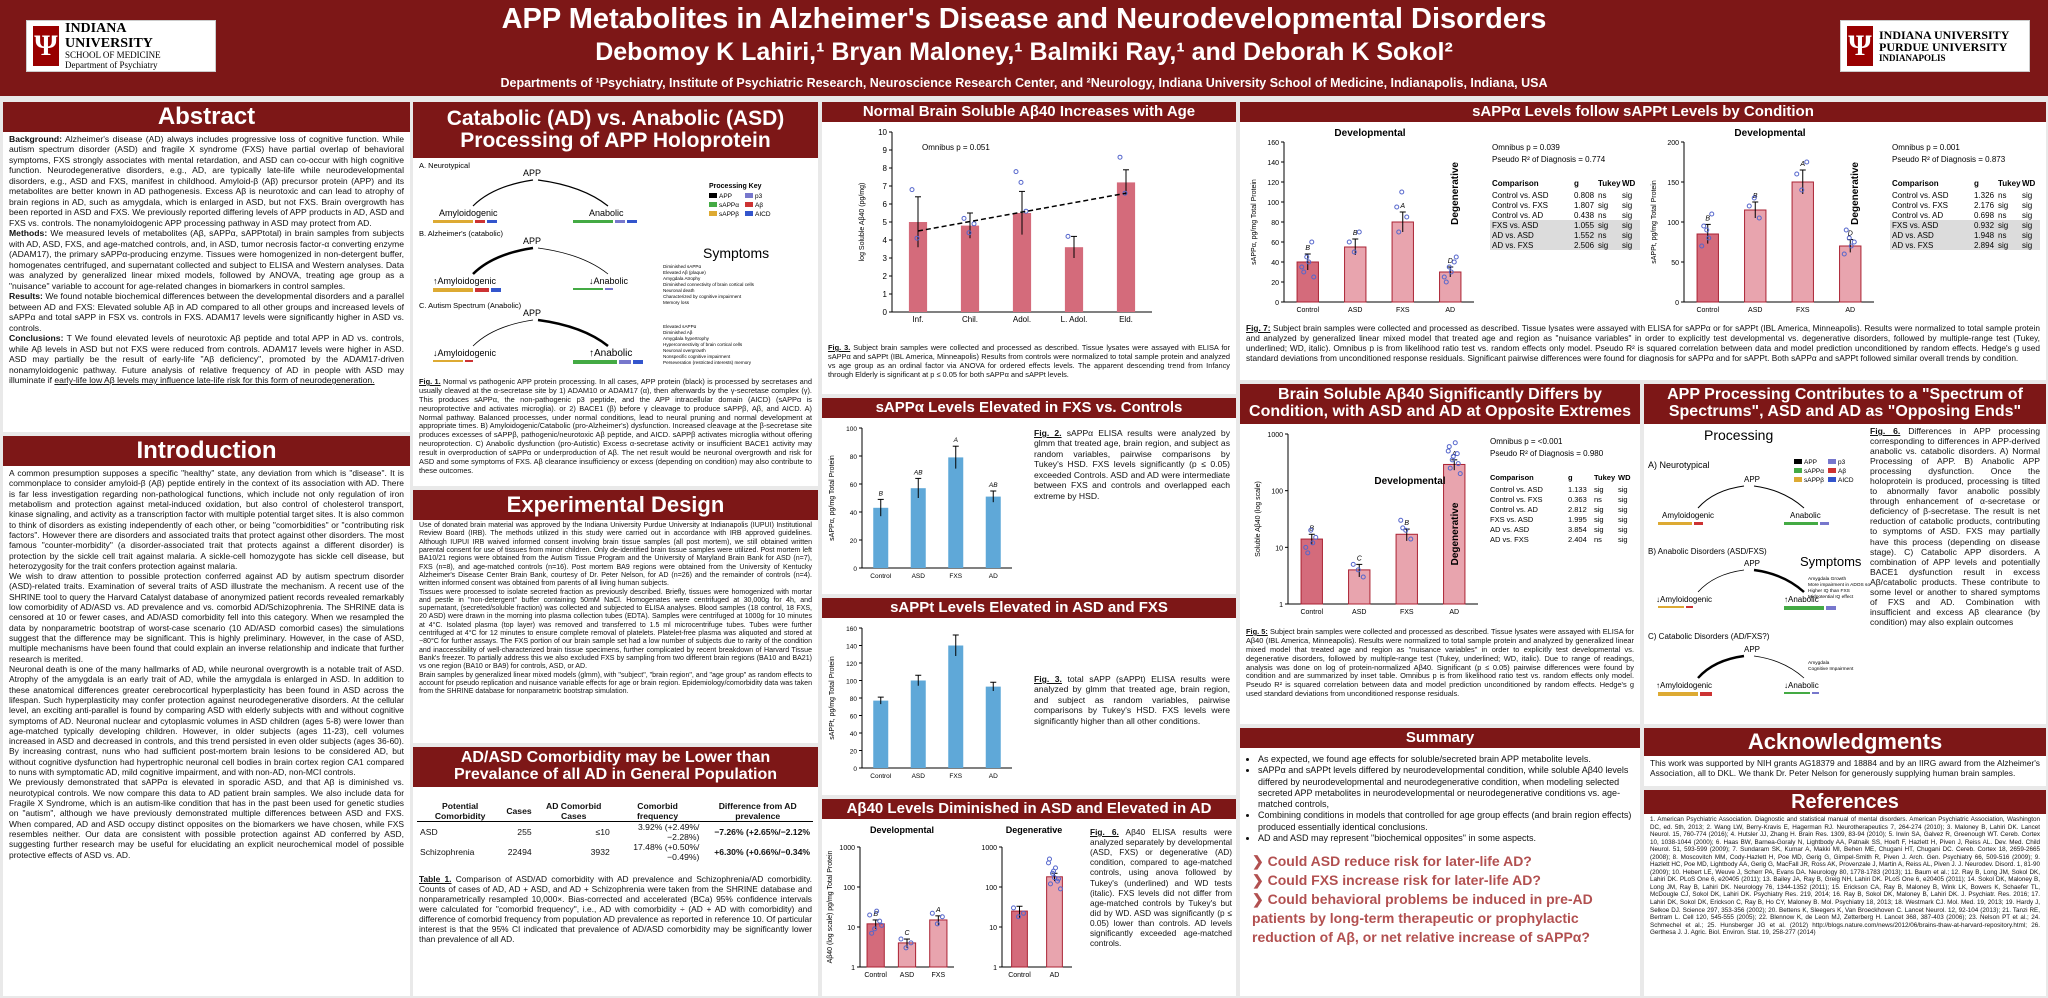 The image size is (2048, 998). What do you see at coordinates (686, 338) in the screenshot?
I see `symptom-item: Amygdala hypertrophy` at bounding box center [686, 338].